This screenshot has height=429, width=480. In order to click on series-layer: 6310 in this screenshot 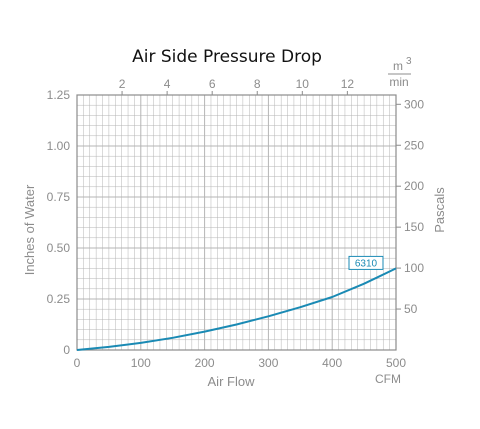, I will do `click(236, 303)`.